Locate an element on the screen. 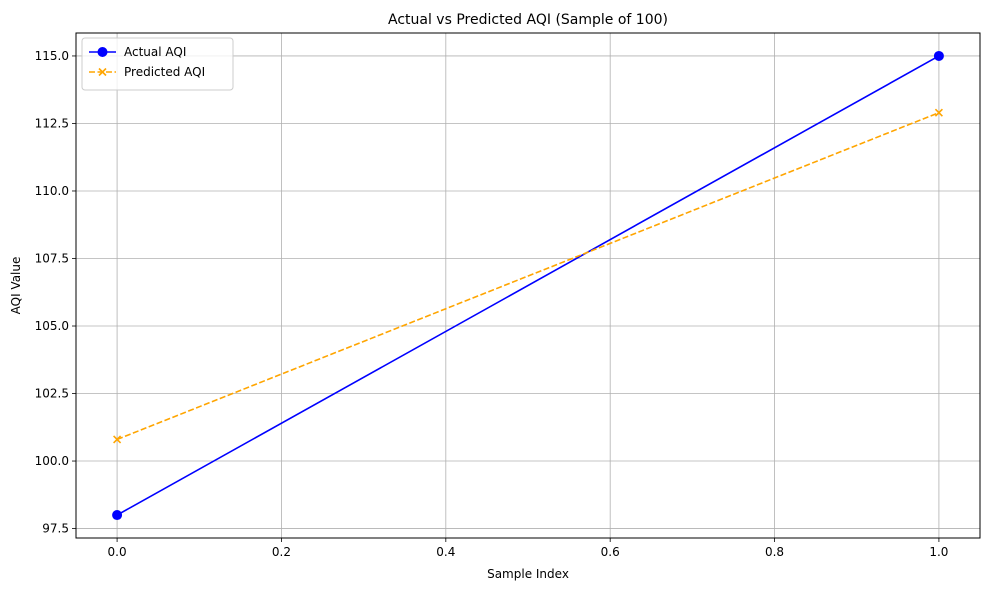  y-tick-label: 97.5 is located at coordinates (55, 529).